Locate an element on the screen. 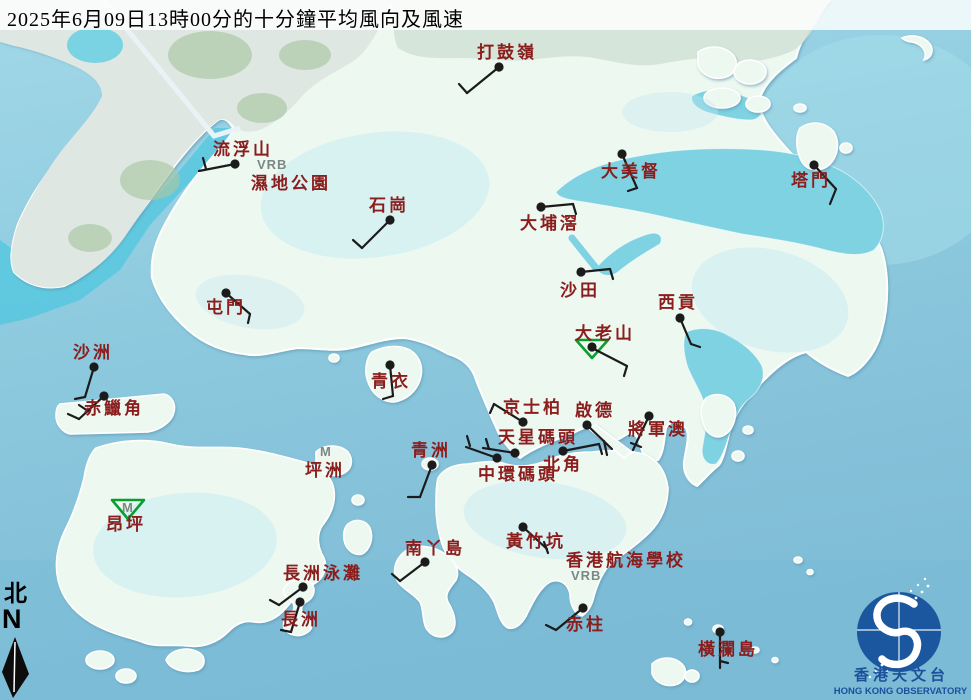  shenzhen-river is located at coordinates (171, 69).